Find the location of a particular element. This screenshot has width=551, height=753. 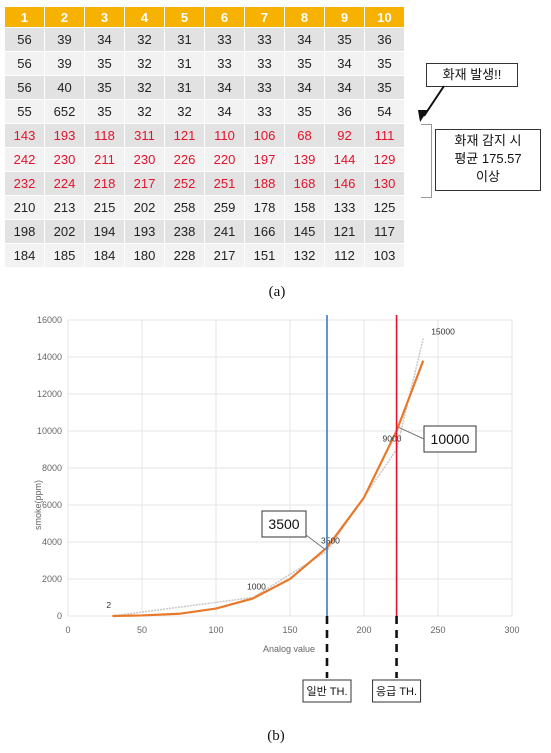

table-cell: 132 is located at coordinates (304, 255).